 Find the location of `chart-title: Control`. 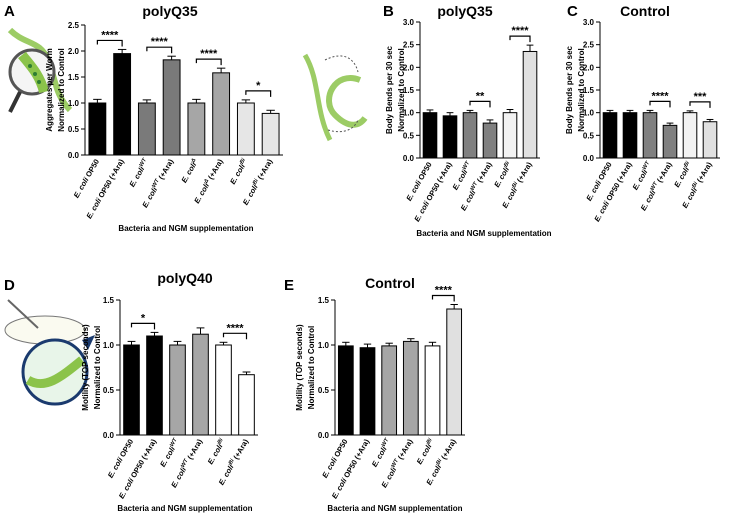

chart-title: Control is located at coordinates (645, 11).